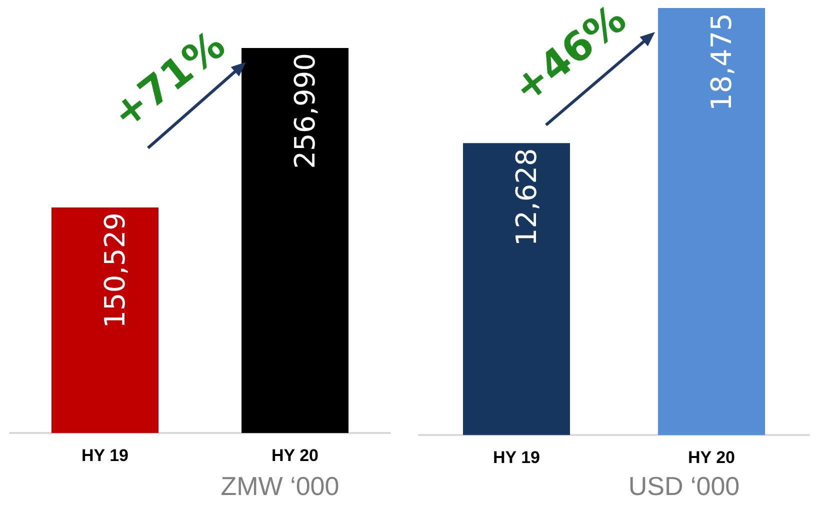 The width and height of the screenshot is (819, 506). What do you see at coordinates (115, 270) in the screenshot?
I see `data-label: 150,529` at bounding box center [115, 270].